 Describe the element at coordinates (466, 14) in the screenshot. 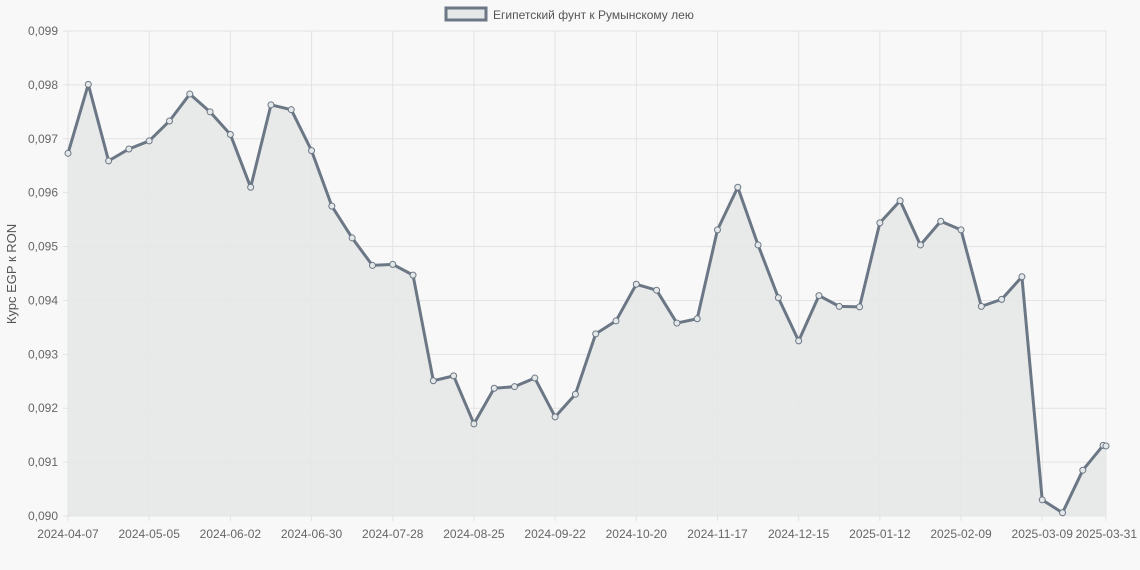

I see `legend-swatch` at that location.